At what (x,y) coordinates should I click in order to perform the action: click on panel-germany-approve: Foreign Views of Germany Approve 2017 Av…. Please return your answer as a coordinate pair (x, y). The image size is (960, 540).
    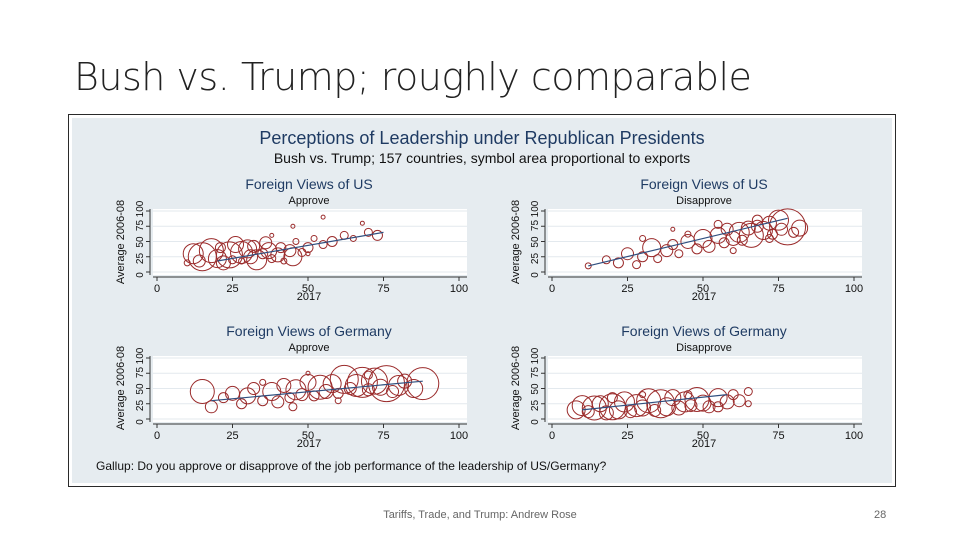
    Looking at the image, I should click on (291, 386).